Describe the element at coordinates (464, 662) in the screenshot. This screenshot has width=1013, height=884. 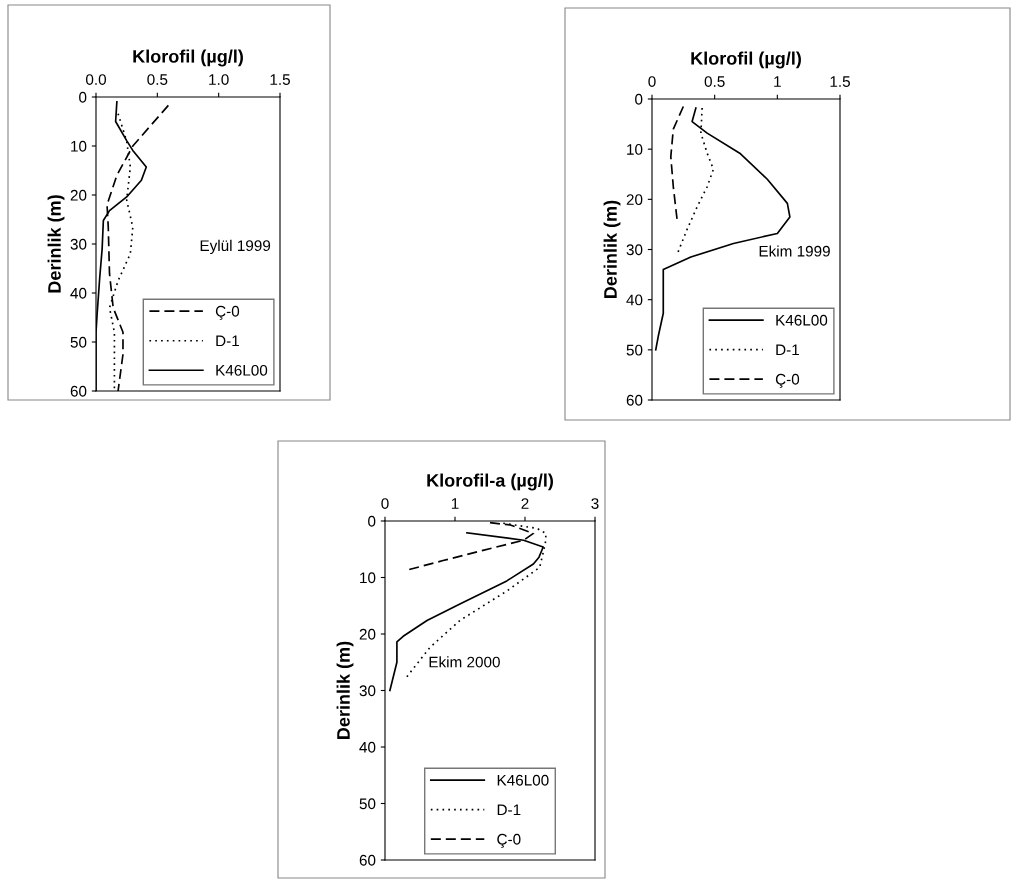
I see `annotation: Ekim 2000` at that location.